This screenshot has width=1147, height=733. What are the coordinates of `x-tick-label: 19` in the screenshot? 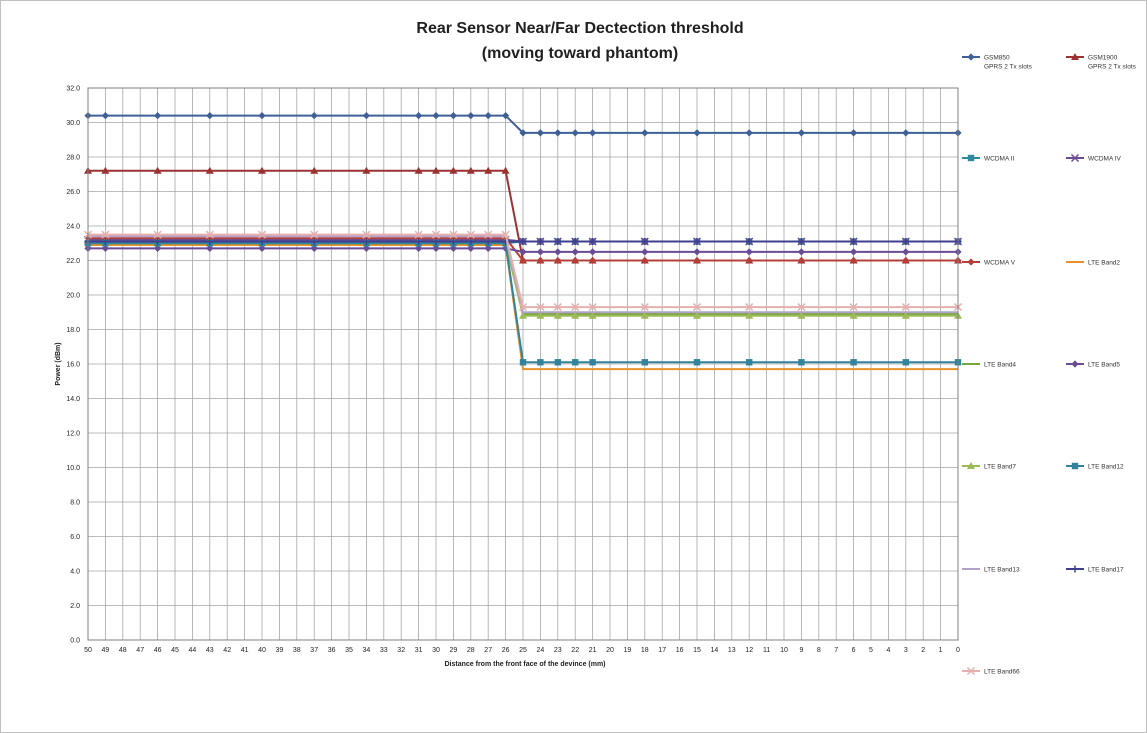 It's located at (628, 650).